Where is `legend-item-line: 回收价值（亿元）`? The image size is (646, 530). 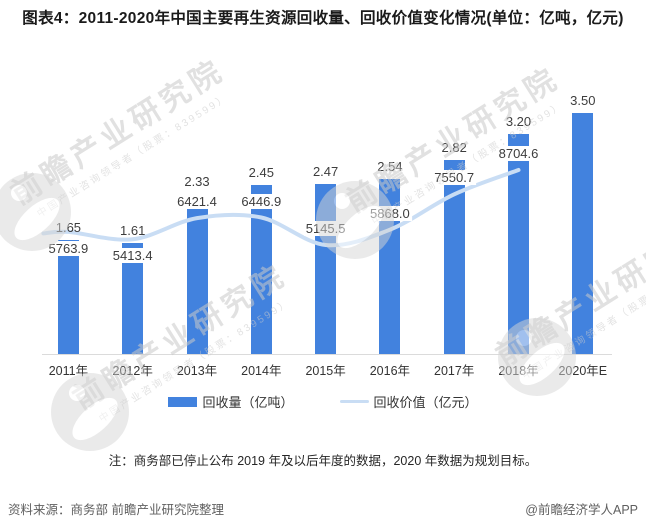
legend-item-line: 回收价值（亿元） is located at coordinates (408, 401).